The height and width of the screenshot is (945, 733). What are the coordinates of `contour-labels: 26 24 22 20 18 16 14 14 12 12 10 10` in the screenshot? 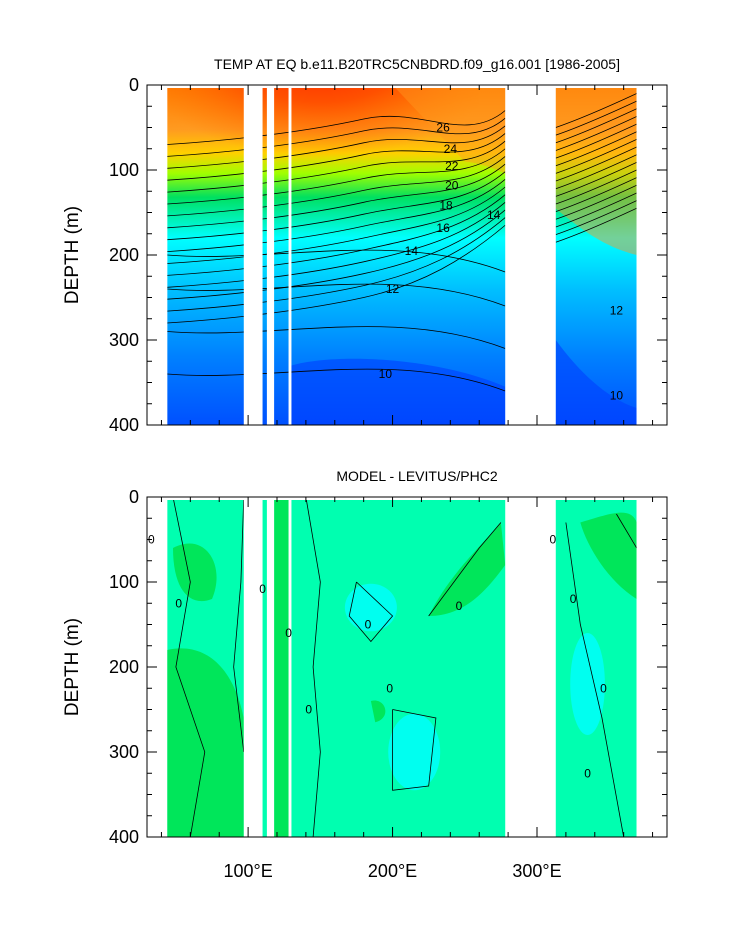 It's located at (501, 262).